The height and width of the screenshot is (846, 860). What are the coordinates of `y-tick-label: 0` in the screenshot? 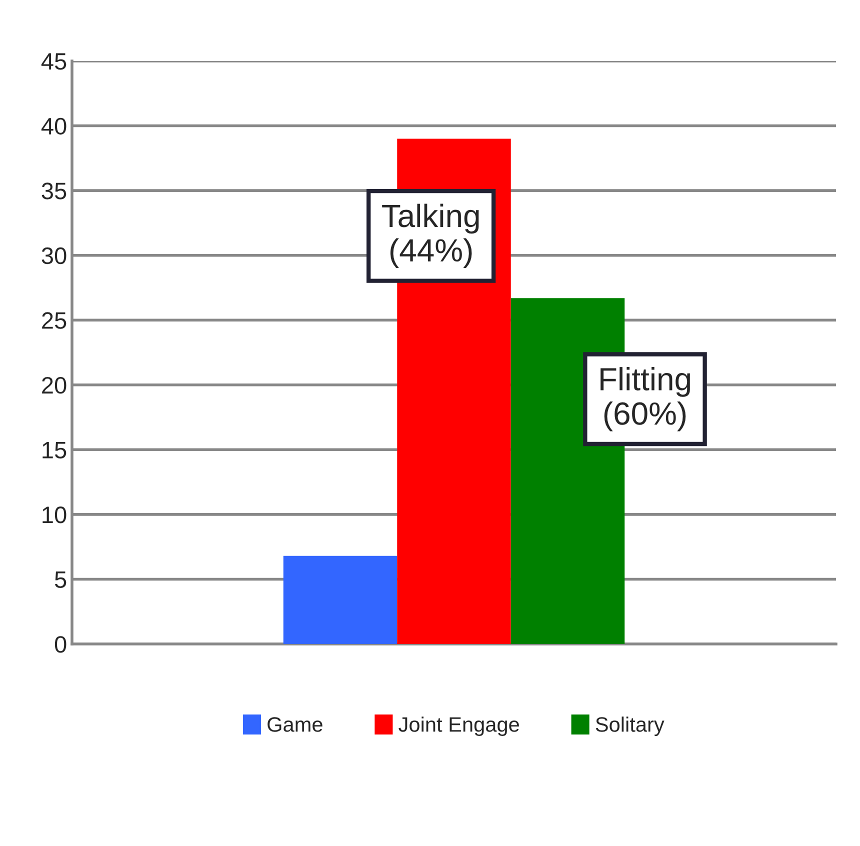 It's located at (60, 644).